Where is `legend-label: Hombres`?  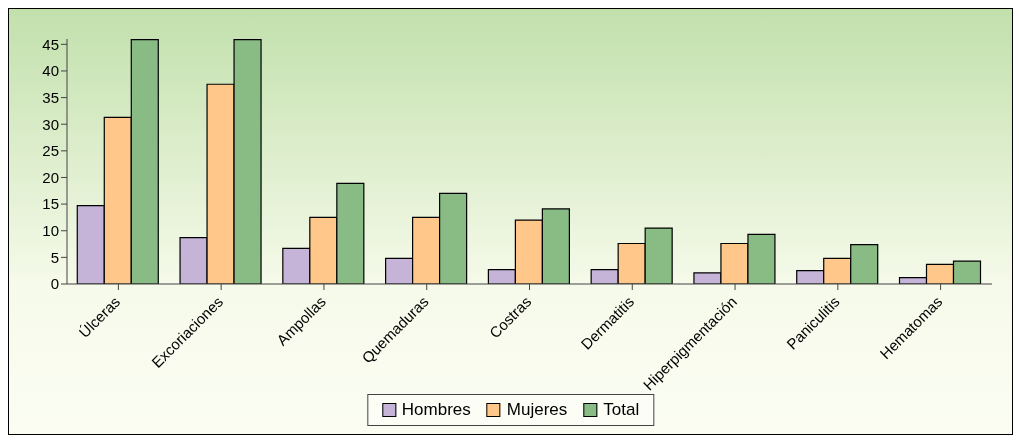
legend-label: Hombres is located at coordinates (436, 410).